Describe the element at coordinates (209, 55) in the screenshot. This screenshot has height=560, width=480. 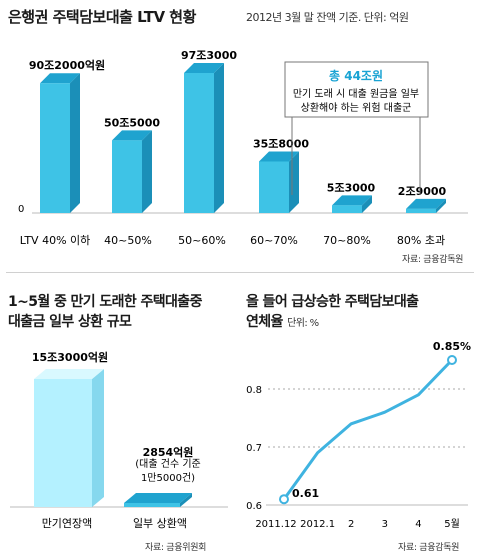
I see `ltv-value-label: 97조3000` at that location.